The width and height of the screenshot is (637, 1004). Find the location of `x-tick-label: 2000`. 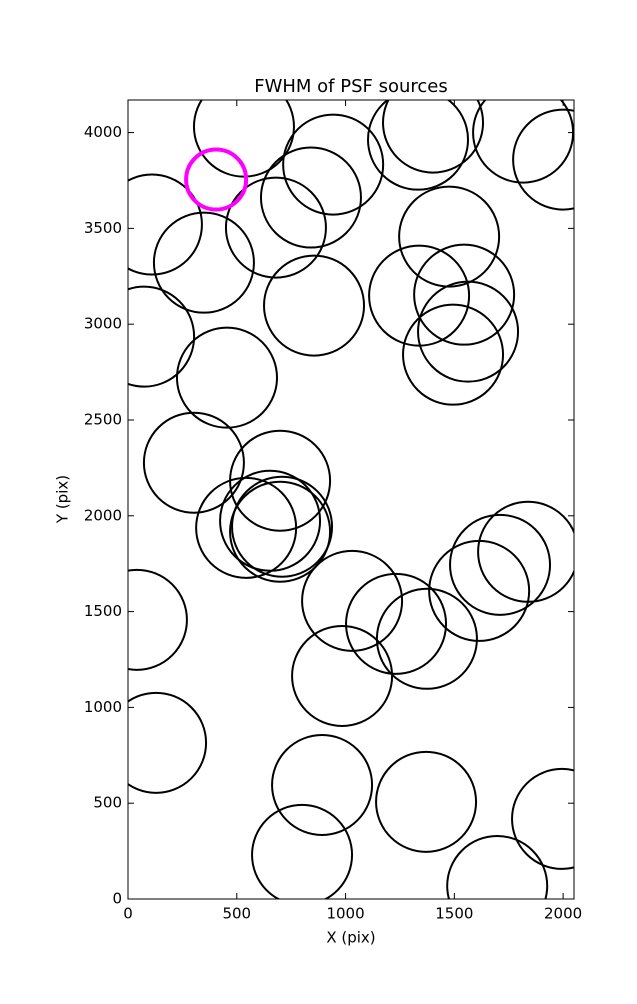

x-tick-label: 2000 is located at coordinates (563, 914).